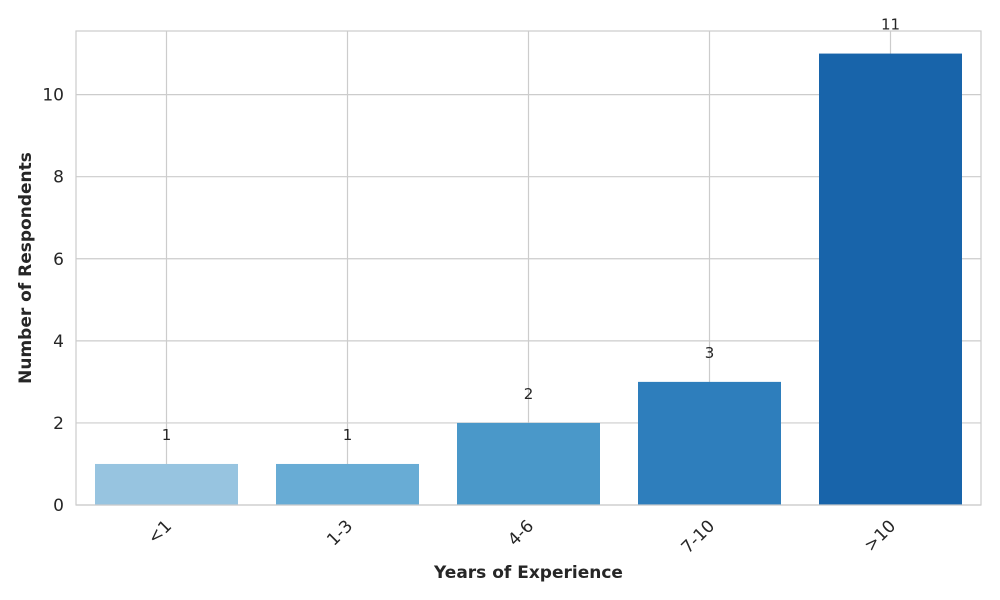 The image size is (1000, 600). What do you see at coordinates (58, 260) in the screenshot?
I see `y-tick-label: 6` at bounding box center [58, 260].